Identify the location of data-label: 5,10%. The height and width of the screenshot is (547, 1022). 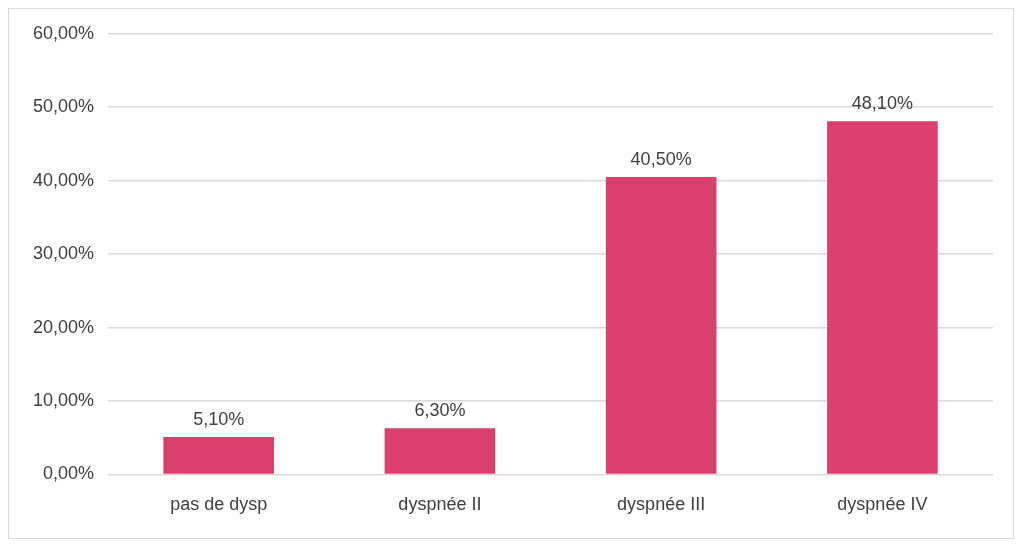
(219, 418).